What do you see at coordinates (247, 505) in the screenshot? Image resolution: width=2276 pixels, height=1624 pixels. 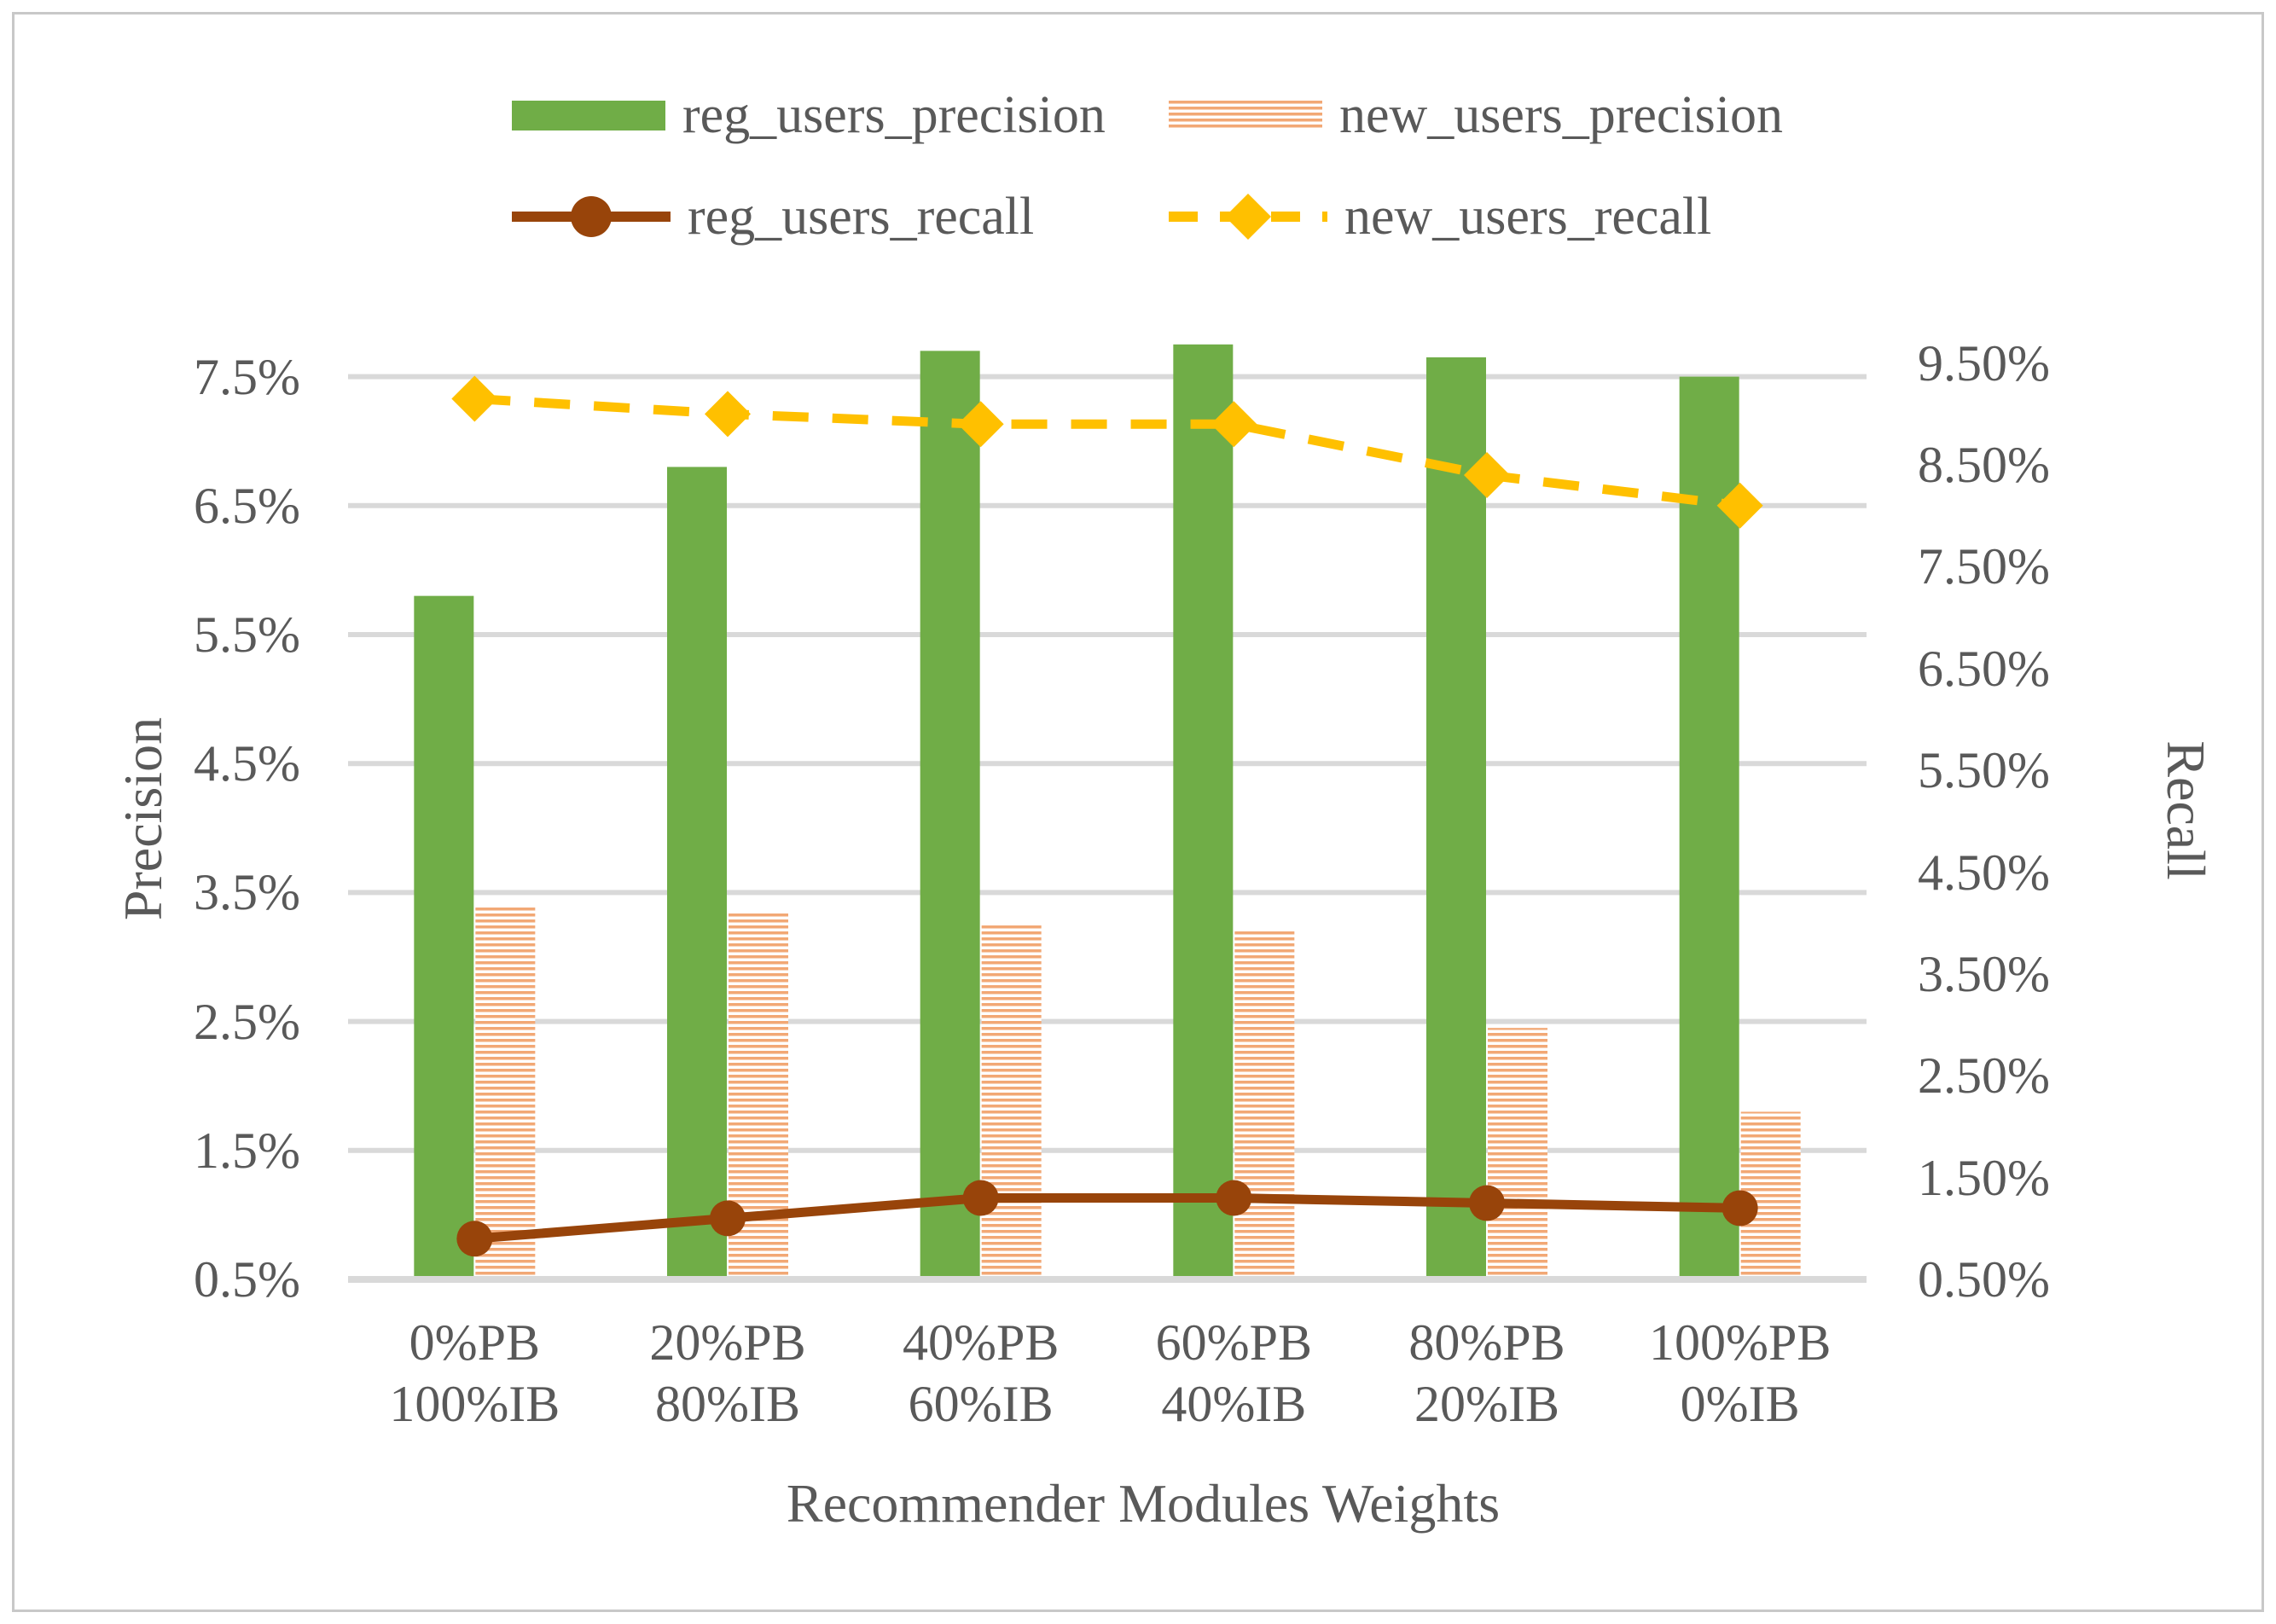 I see `left-axis-tick-label: 6.5%` at bounding box center [247, 505].